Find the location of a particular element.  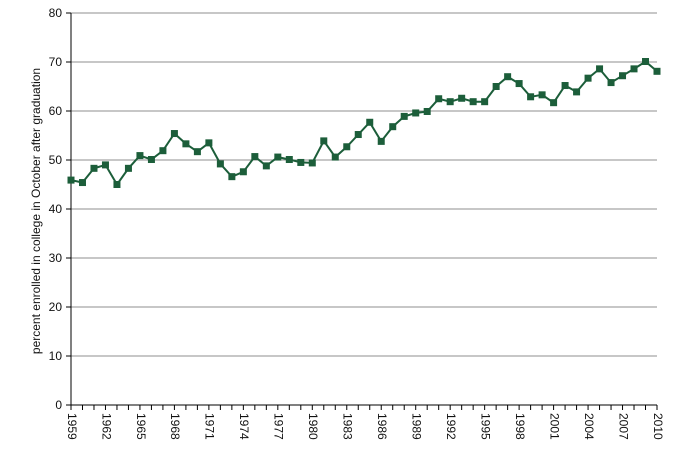

x-tick-label: 1989 is located at coordinates (417, 426).